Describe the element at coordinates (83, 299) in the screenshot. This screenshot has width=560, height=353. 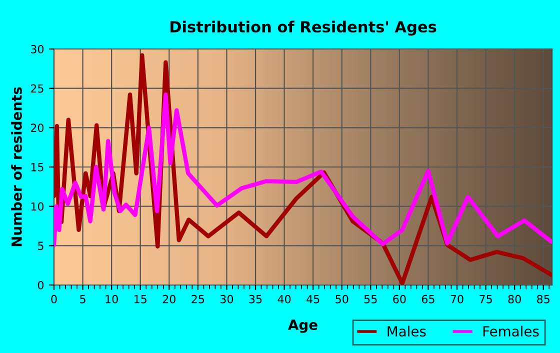
I see `x-tick-label: 5` at that location.